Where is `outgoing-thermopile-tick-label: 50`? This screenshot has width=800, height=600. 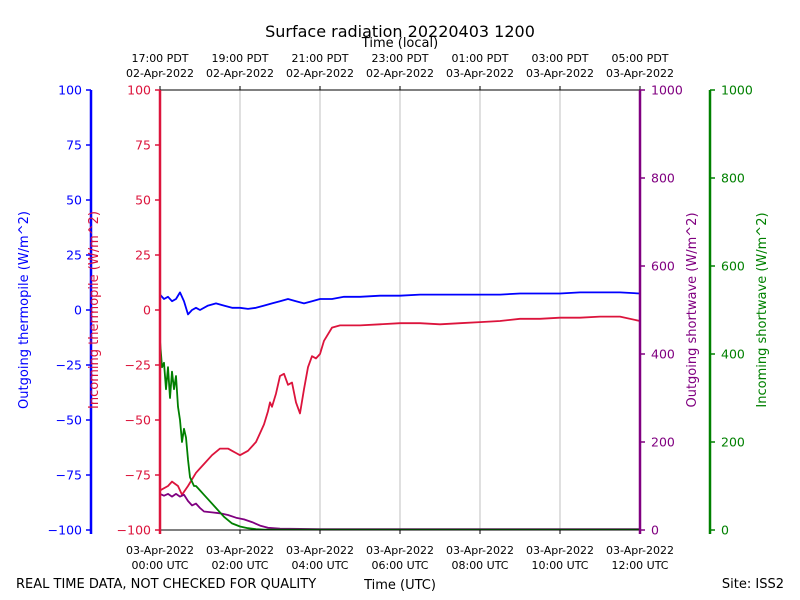
outgoing-thermopile-tick-label: 50 is located at coordinates (74, 200).